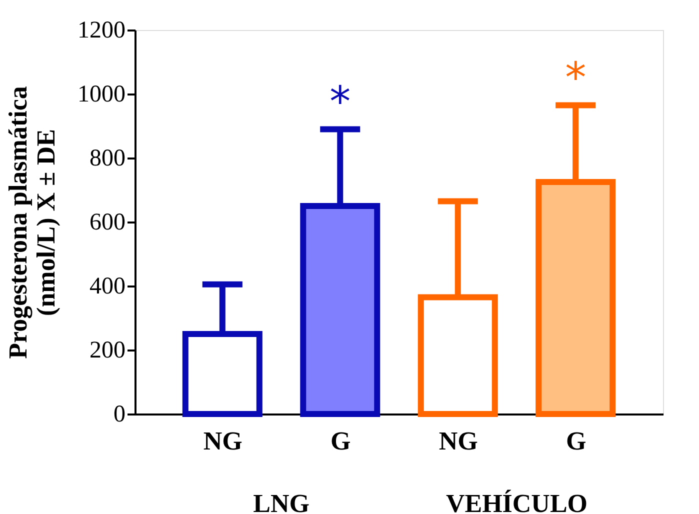  I want to click on y-axis-title: Progesterona plasmática (nmol/L) X ± DE, so click(32, 222).